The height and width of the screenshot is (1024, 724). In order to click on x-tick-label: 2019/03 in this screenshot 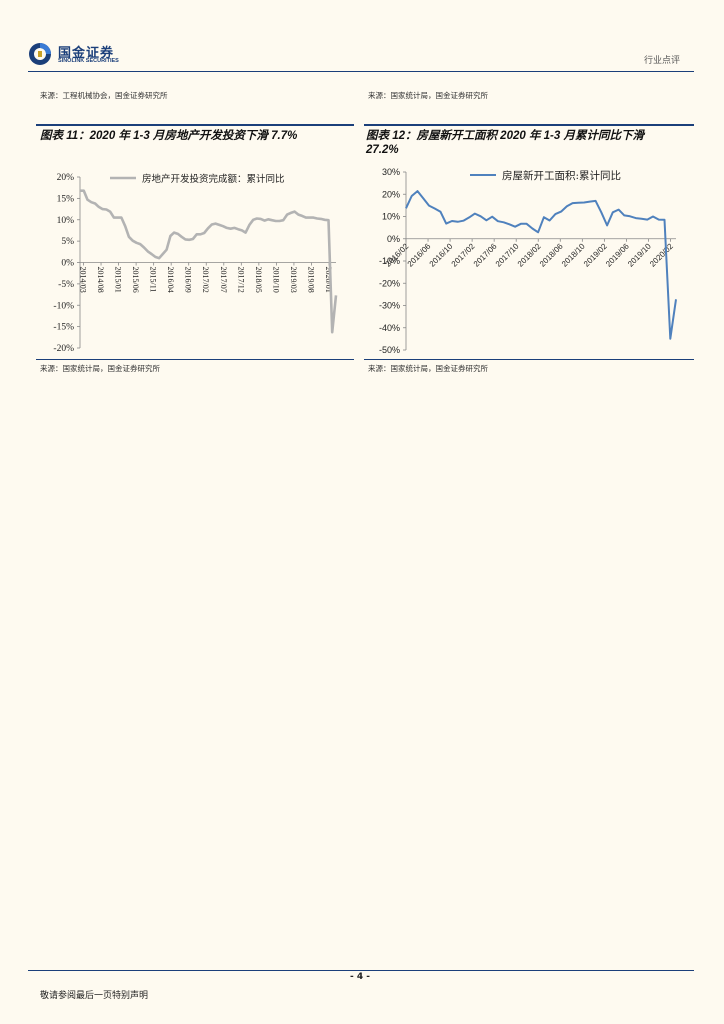, I will do `click(293, 280)`.